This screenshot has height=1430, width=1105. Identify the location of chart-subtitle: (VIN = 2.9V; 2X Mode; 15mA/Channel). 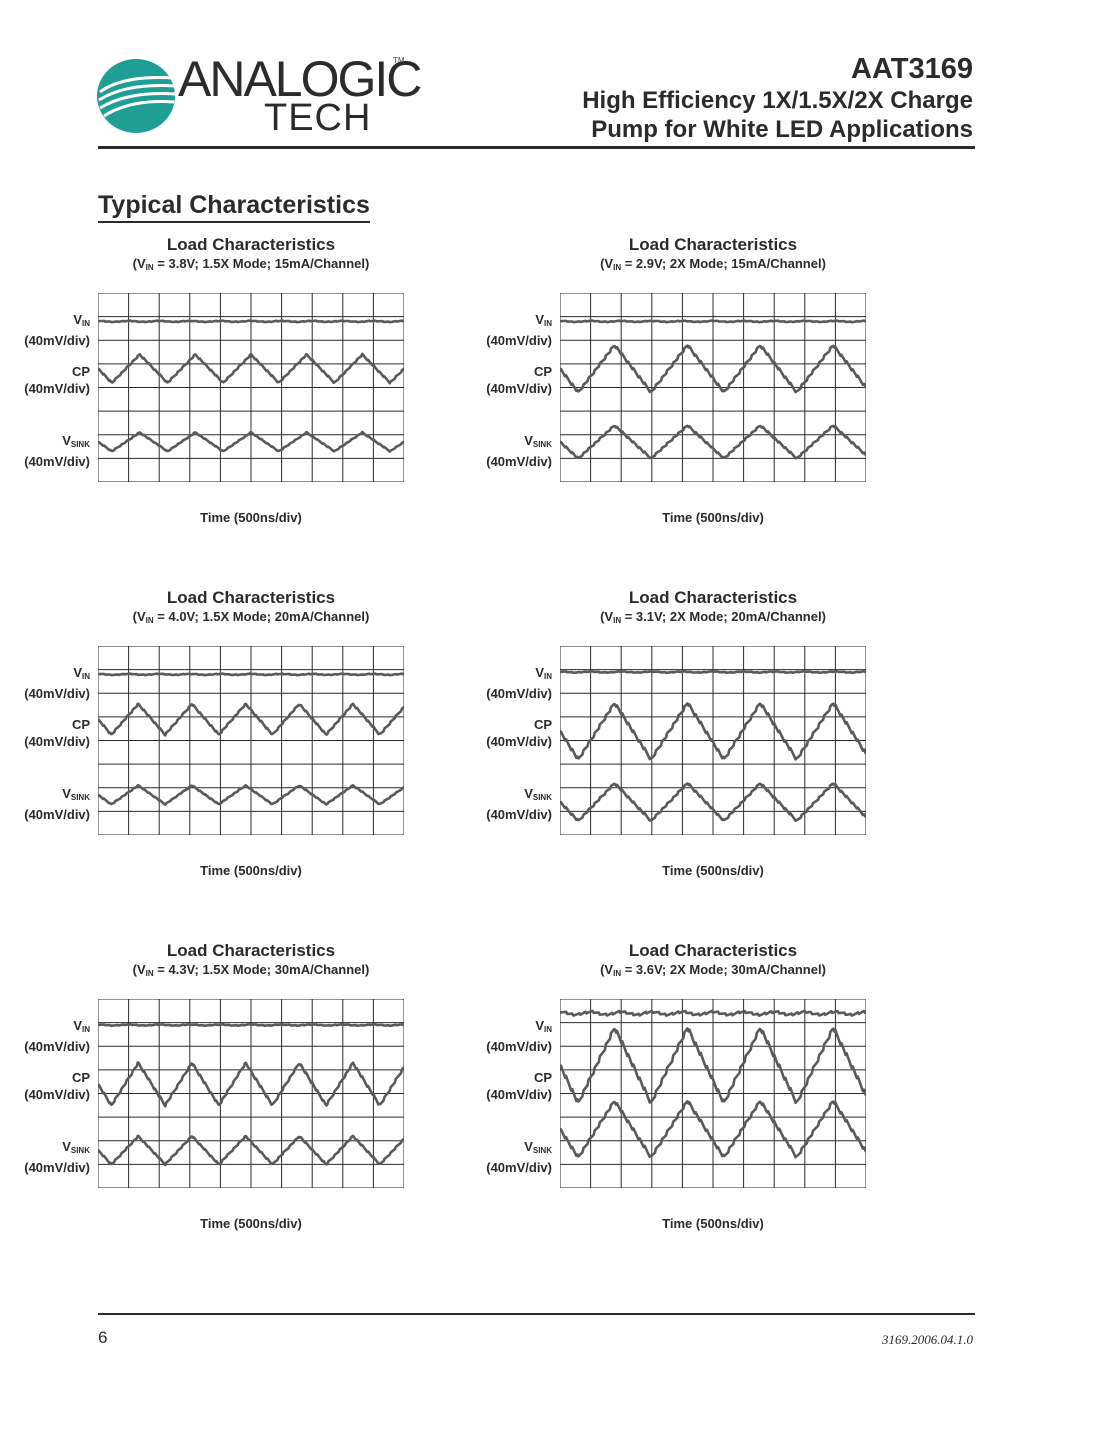
(713, 264).